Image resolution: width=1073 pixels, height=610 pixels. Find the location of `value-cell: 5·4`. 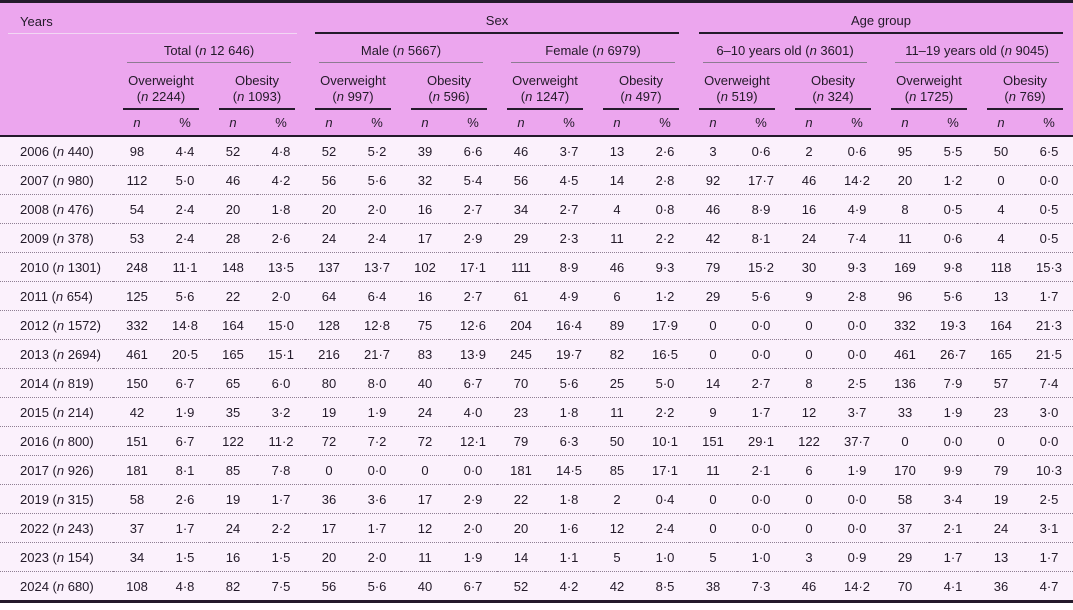

value-cell: 5·4 is located at coordinates (473, 180).